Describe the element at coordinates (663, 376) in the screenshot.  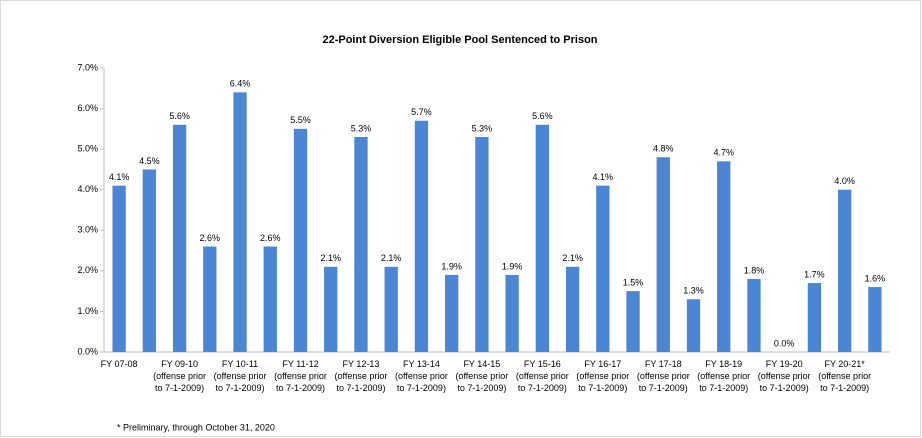
I see `x-tick-label: FY 17-18 (offense prior to 7-1-2009)` at that location.